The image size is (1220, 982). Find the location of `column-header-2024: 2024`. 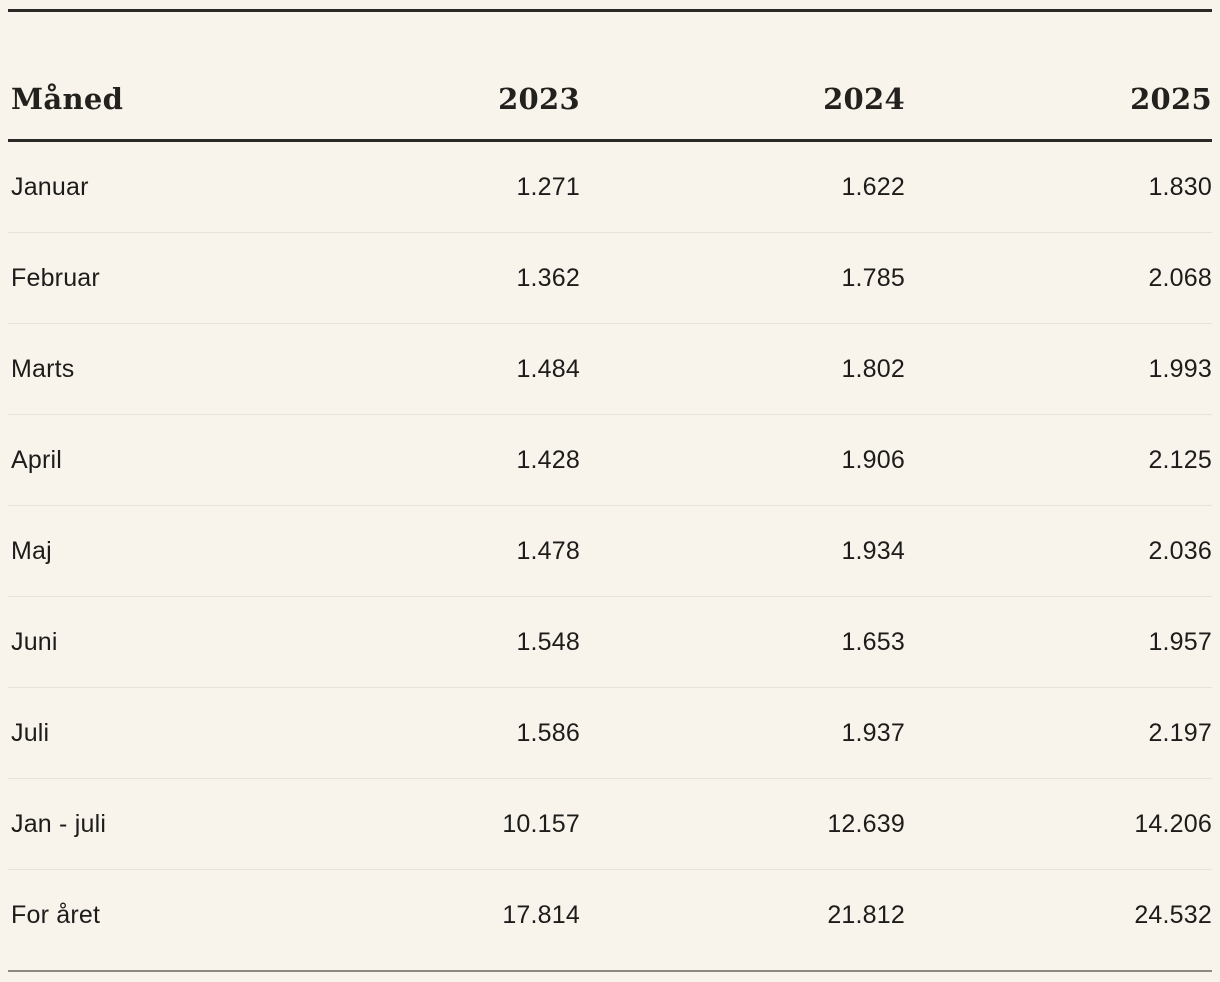

column-header-2024: 2024 is located at coordinates (742, 75).